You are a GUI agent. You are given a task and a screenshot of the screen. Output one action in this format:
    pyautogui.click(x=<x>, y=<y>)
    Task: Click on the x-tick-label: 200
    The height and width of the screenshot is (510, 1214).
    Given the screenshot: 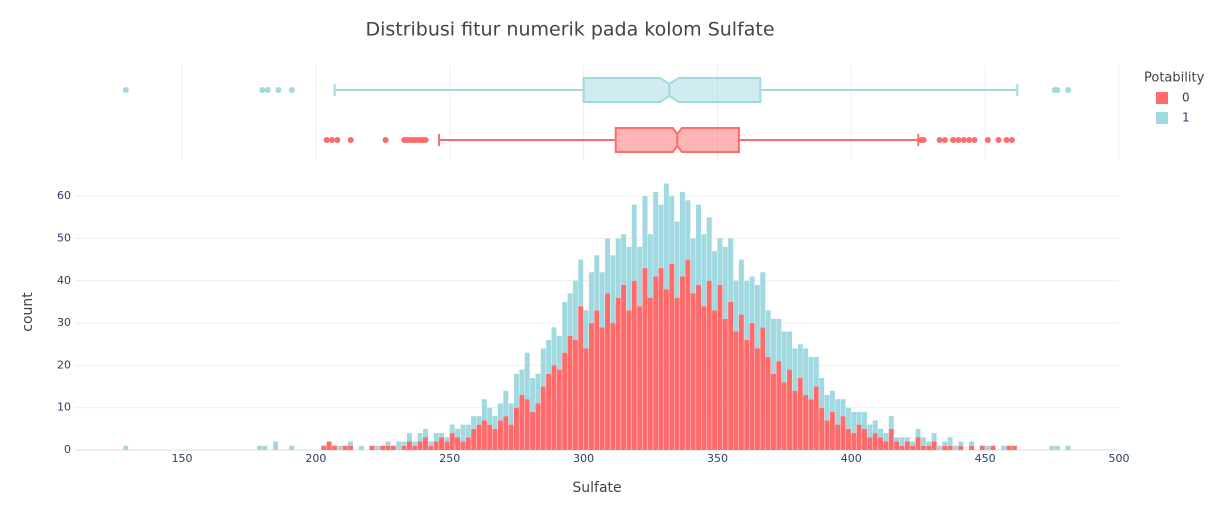 What is the action you would take?
    pyautogui.click(x=315, y=458)
    